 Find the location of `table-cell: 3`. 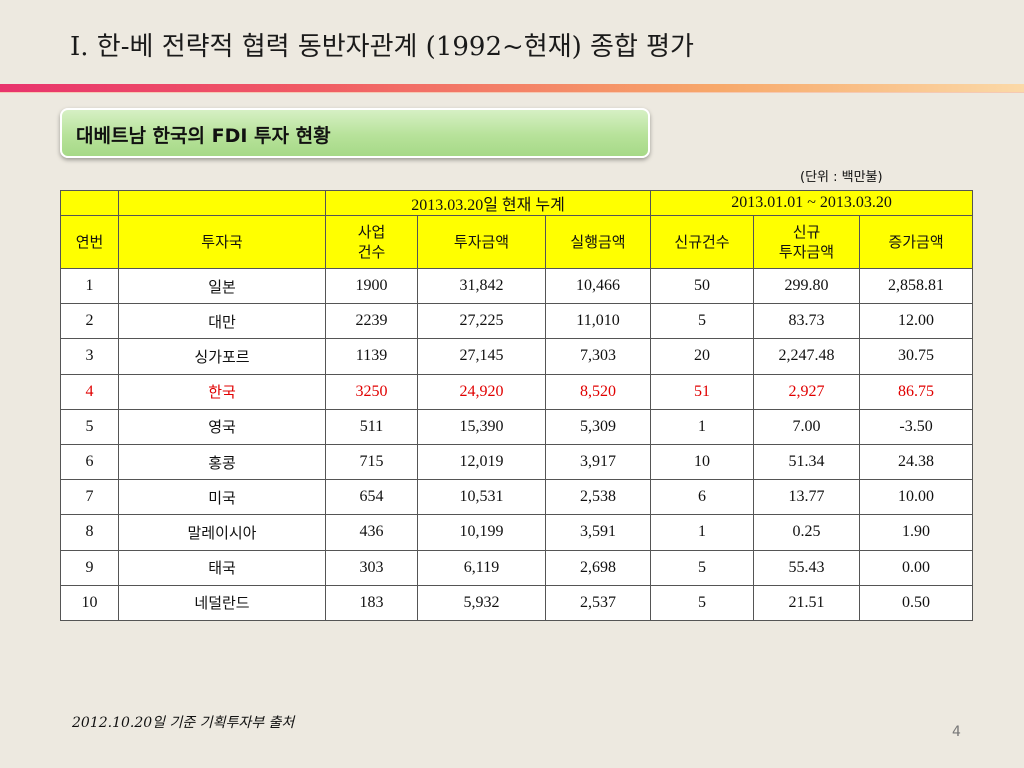

table-cell: 3 is located at coordinates (89, 356).